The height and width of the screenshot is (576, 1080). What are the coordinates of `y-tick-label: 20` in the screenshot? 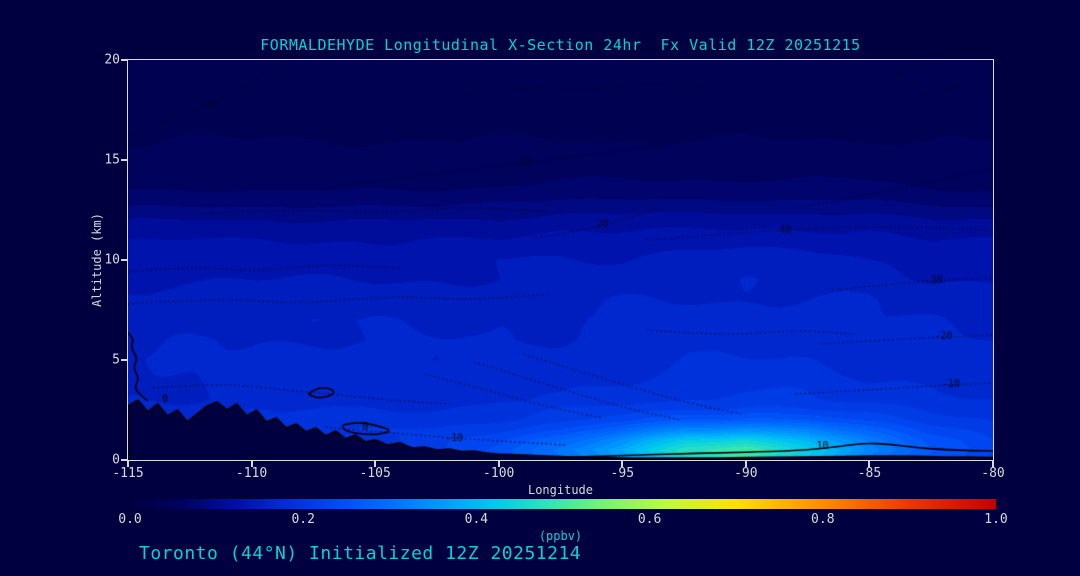 It's located at (112, 60).